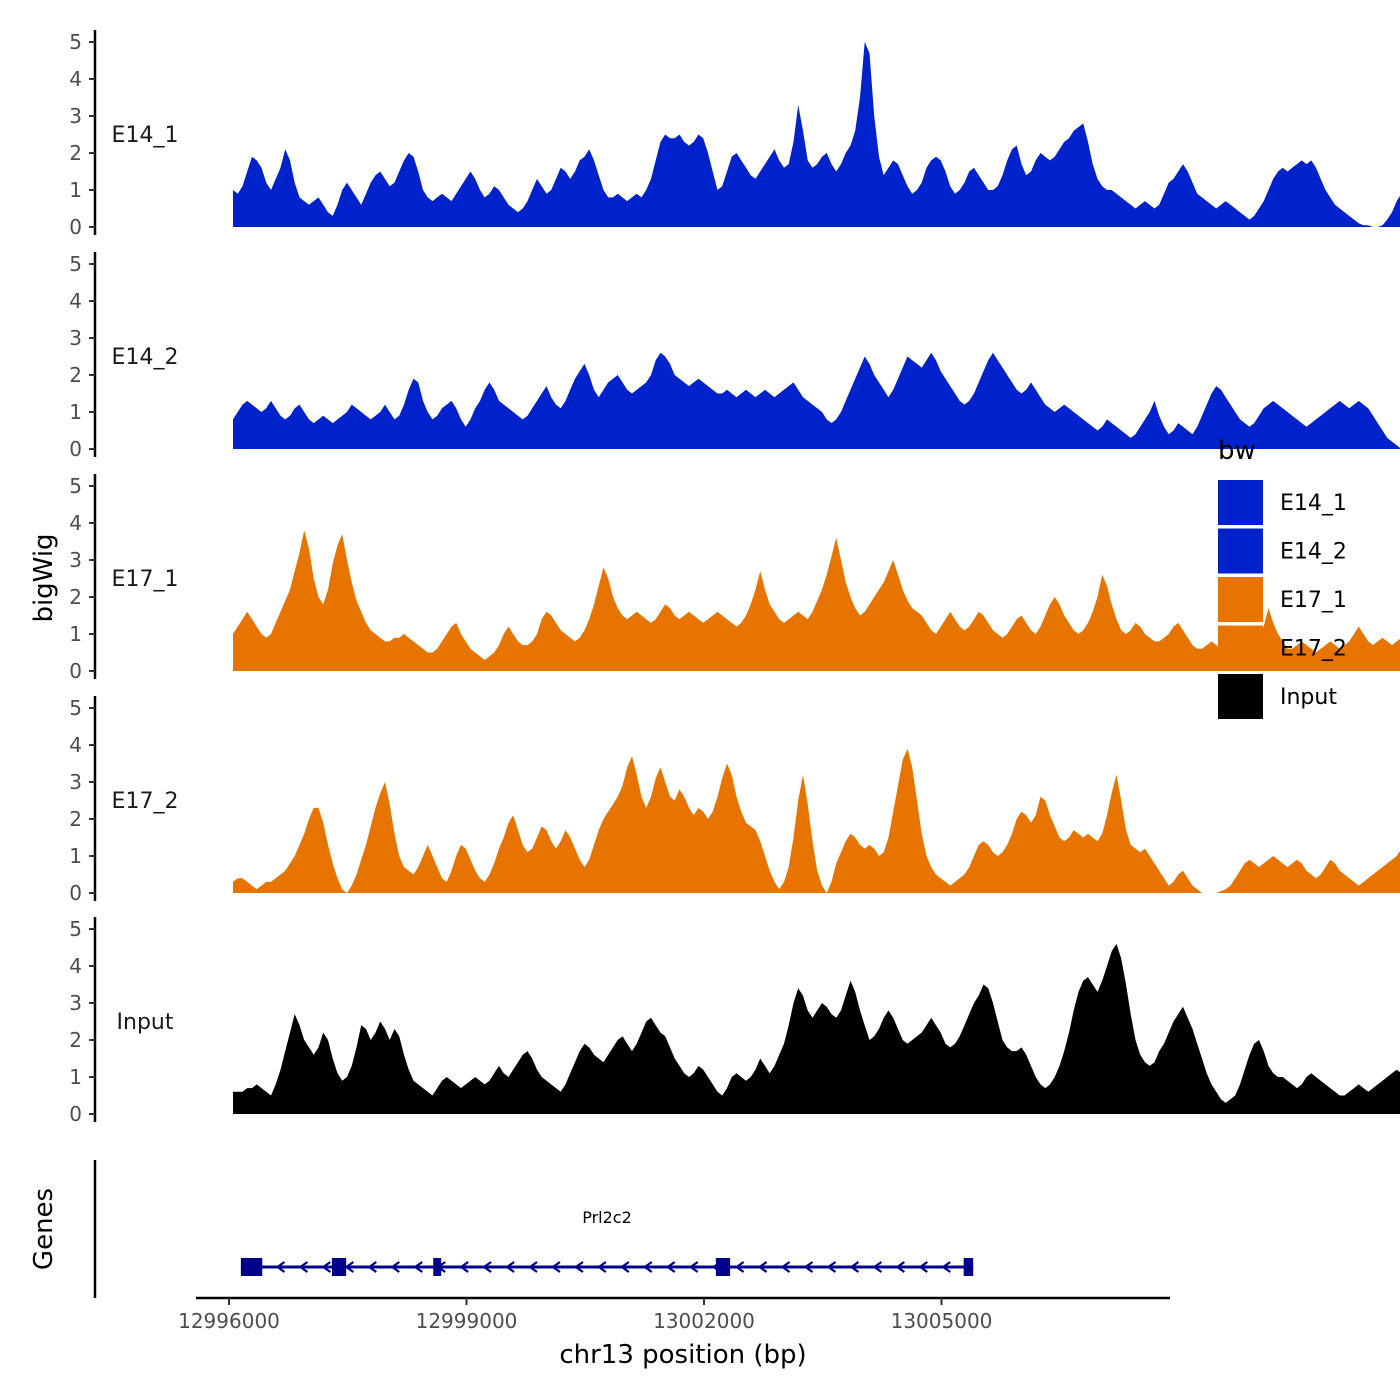 The width and height of the screenshot is (1400, 1400). I want to click on genes-track: Genes Prl2c2, so click(501, 1229).